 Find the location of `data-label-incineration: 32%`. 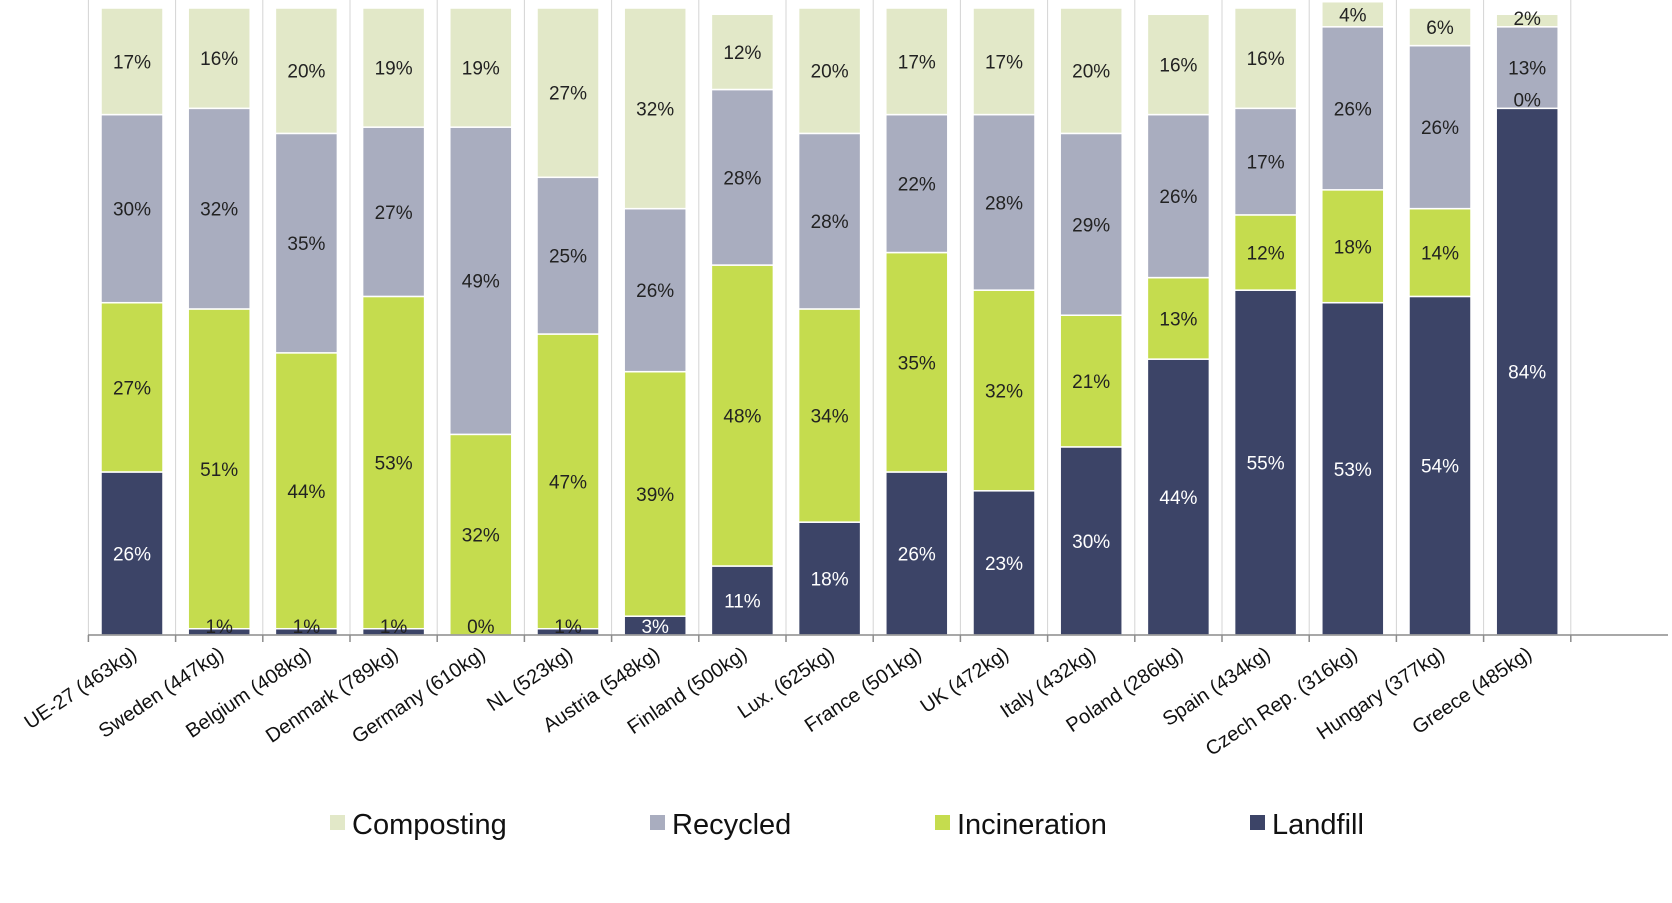

data-label-incineration: 32% is located at coordinates (481, 536).